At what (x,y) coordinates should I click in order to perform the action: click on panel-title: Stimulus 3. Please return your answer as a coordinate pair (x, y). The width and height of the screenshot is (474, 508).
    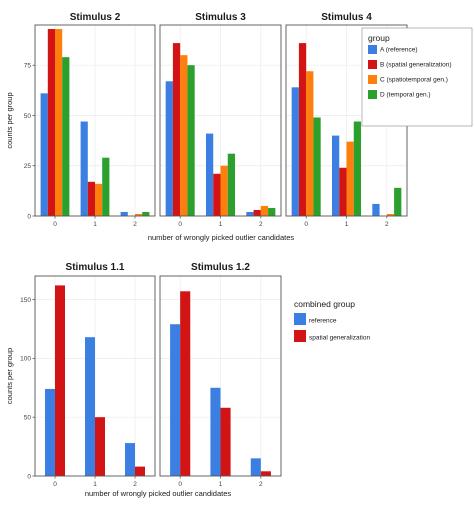
    Looking at the image, I should click on (220, 17).